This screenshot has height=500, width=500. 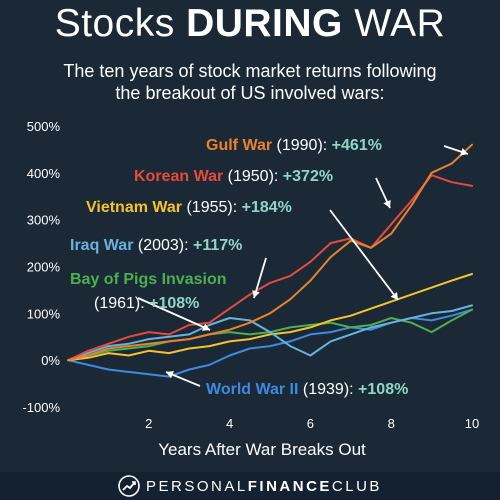 I want to click on arrowhead-korean-war, so click(x=387, y=204).